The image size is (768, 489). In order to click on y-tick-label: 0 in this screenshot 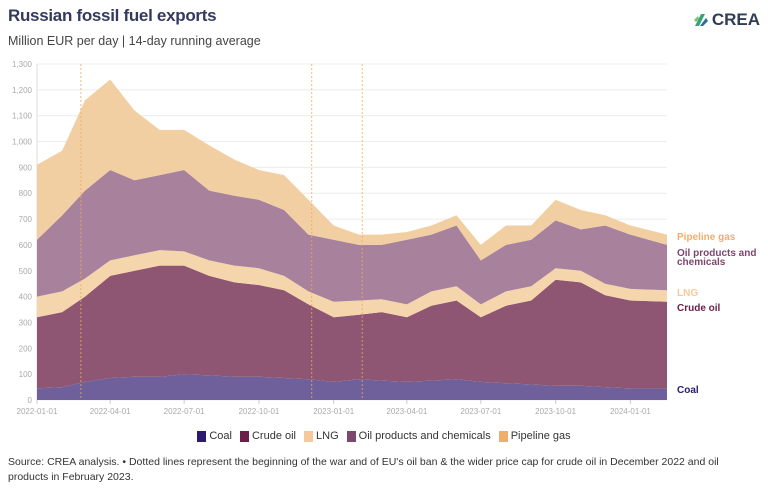, I will do `click(30, 400)`.